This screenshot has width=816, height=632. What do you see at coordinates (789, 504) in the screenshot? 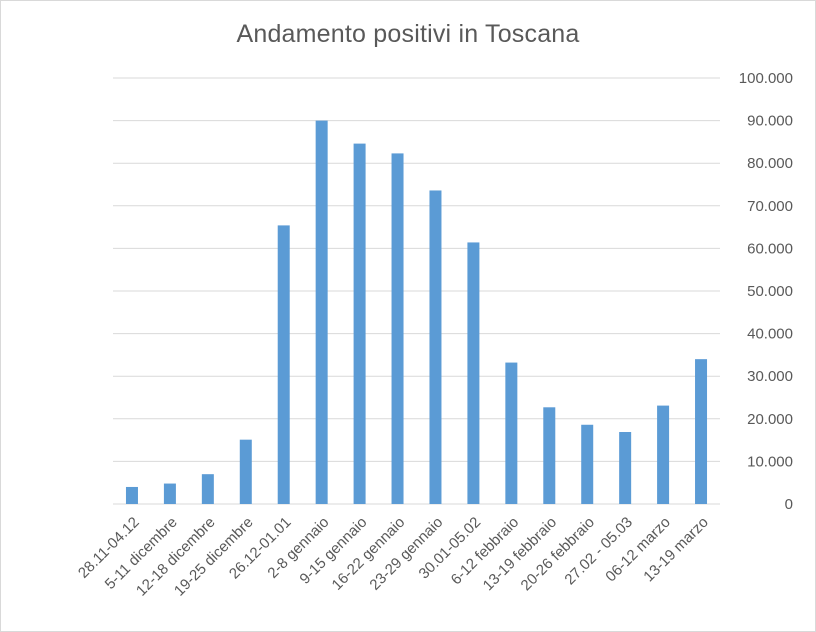
I see `y-tick-label: 0` at bounding box center [789, 504].